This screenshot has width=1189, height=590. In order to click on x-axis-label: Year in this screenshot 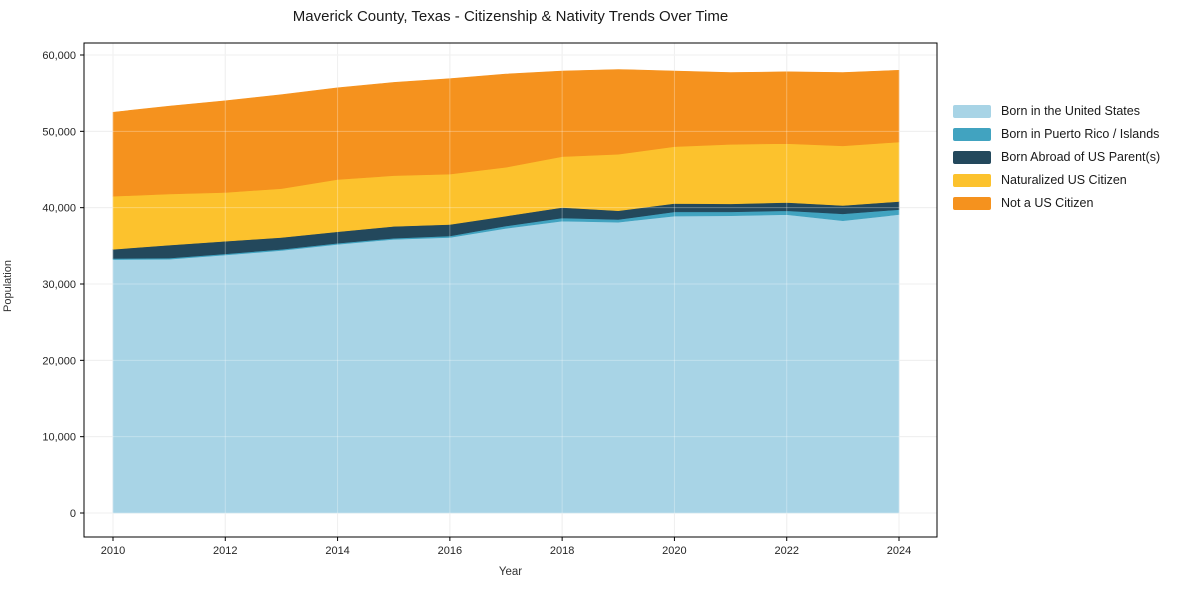, I will do `click(510, 572)`.